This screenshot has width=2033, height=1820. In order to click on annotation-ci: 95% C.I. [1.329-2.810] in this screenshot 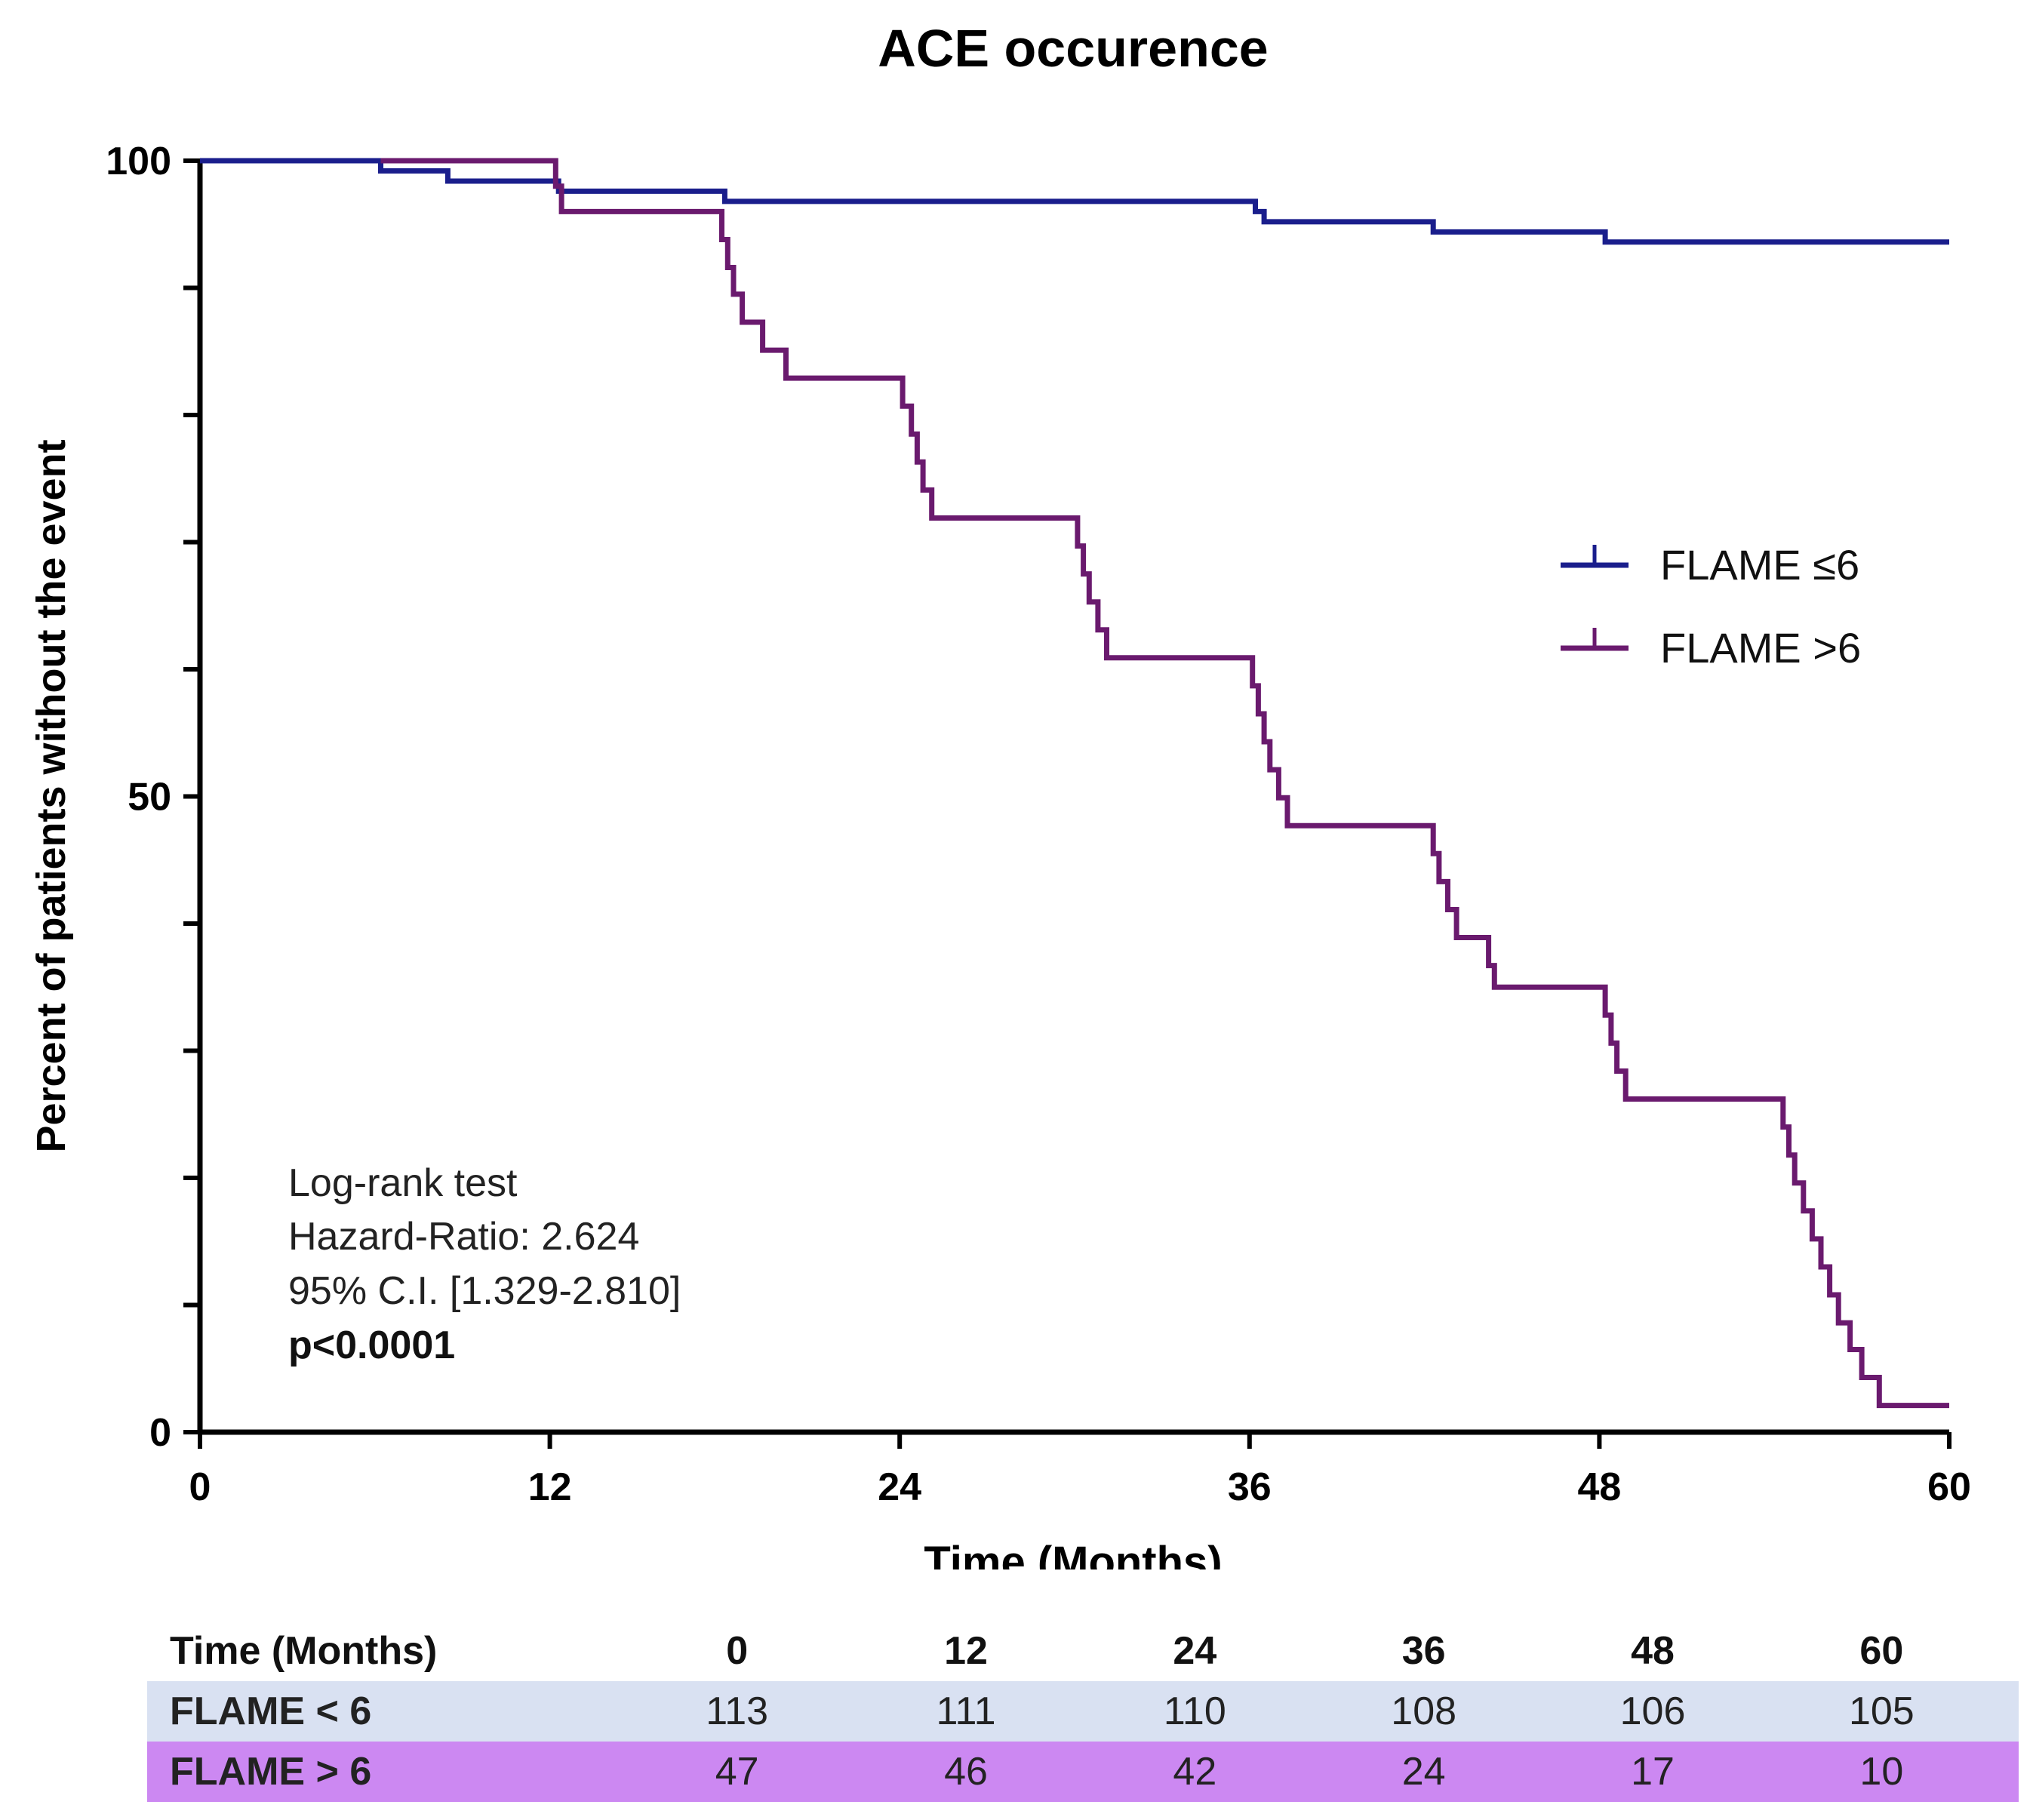, I will do `click(484, 1291)`.